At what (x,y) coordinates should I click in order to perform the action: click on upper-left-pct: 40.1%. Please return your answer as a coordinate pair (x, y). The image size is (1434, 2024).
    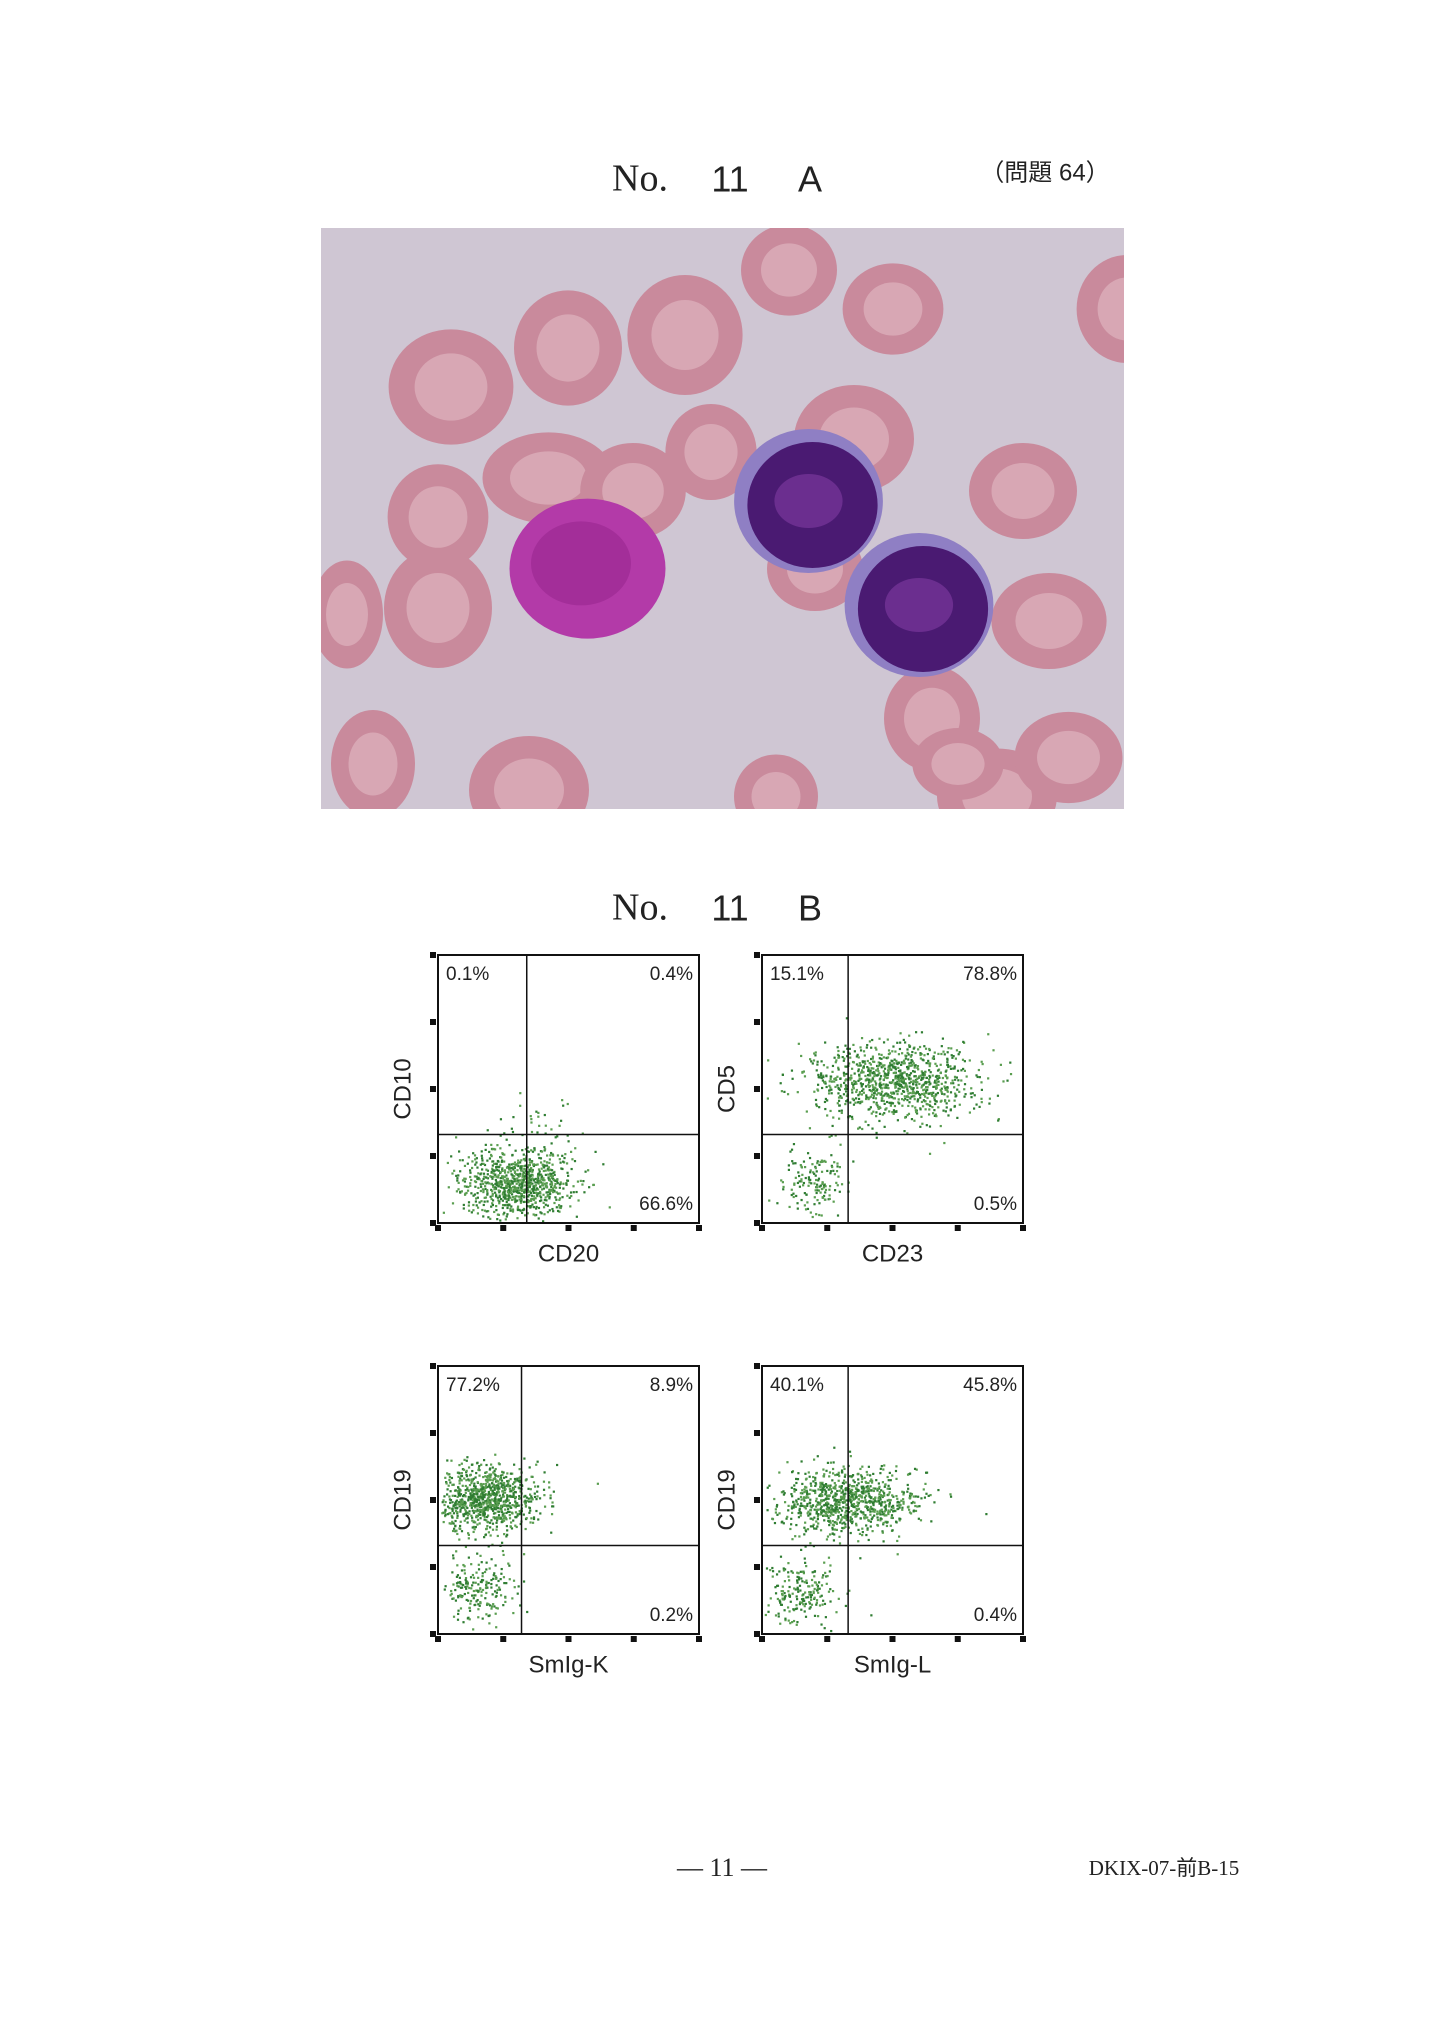
    Looking at the image, I should click on (797, 1385).